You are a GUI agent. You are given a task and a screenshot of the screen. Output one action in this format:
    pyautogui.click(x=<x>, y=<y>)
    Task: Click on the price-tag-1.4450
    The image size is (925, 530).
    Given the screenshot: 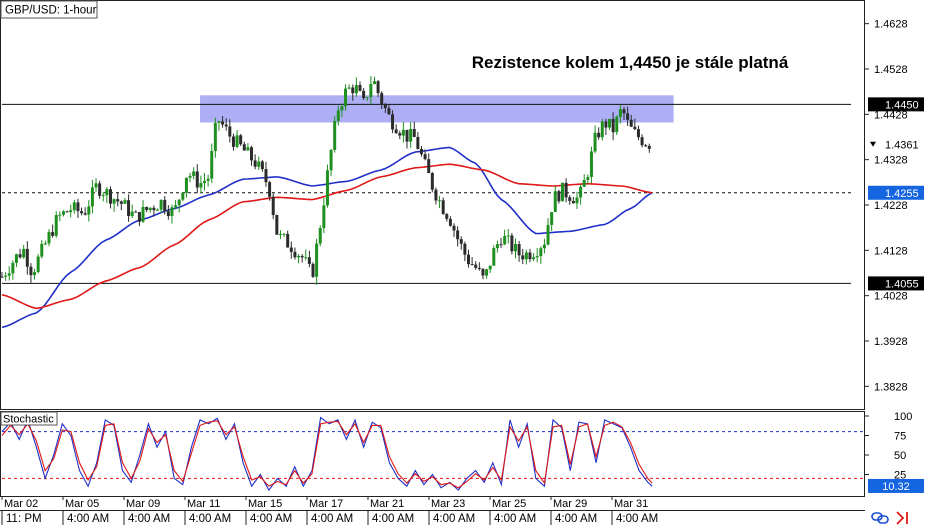 What is the action you would take?
    pyautogui.click(x=896, y=104)
    